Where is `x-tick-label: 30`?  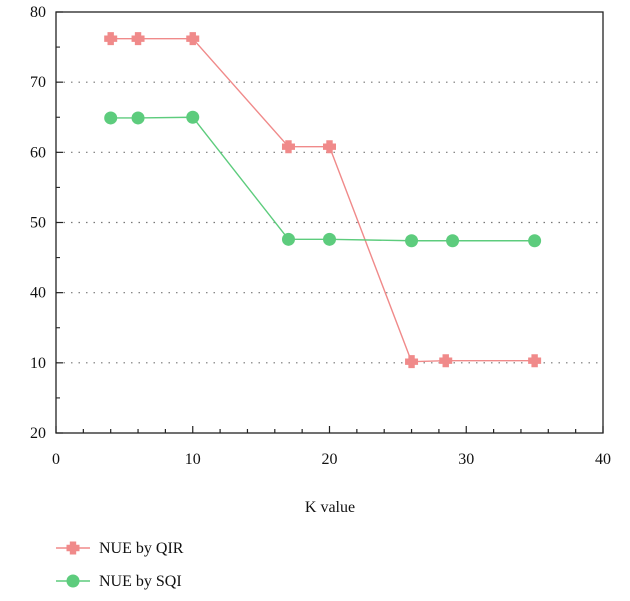 x-tick-label: 30 is located at coordinates (466, 459).